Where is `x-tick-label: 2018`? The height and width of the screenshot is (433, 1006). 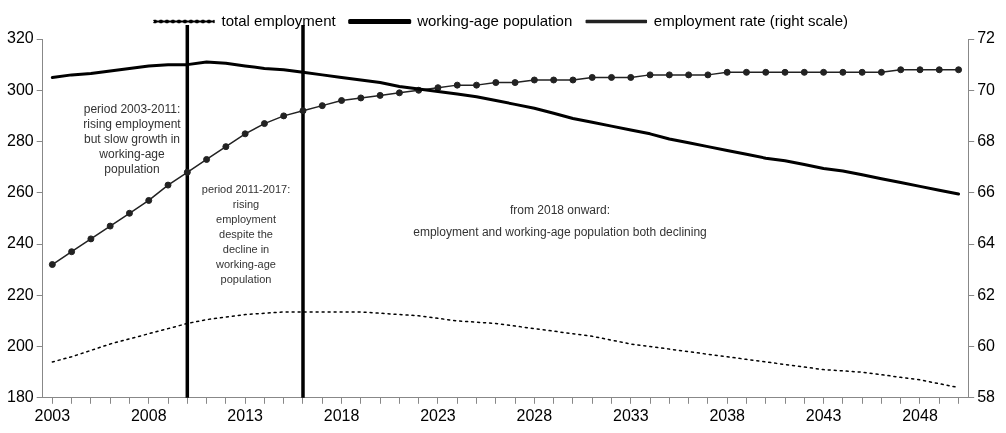
x-tick-label: 2018 is located at coordinates (341, 415).